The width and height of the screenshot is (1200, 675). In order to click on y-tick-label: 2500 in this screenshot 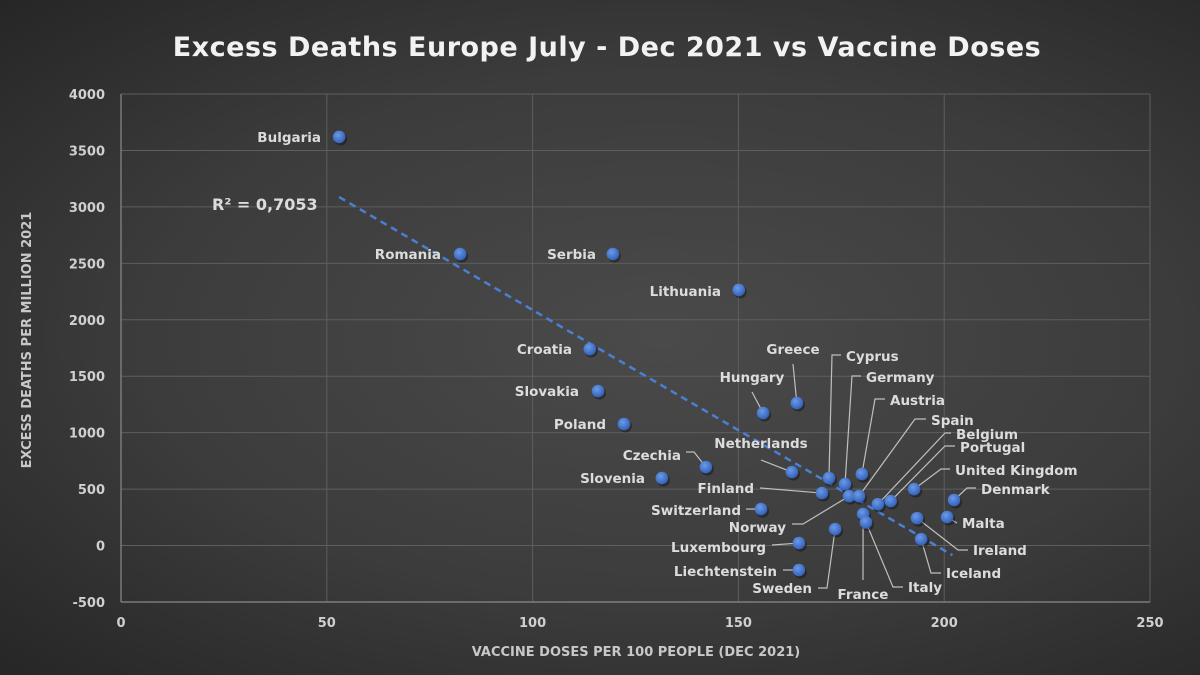, I will do `click(87, 264)`.